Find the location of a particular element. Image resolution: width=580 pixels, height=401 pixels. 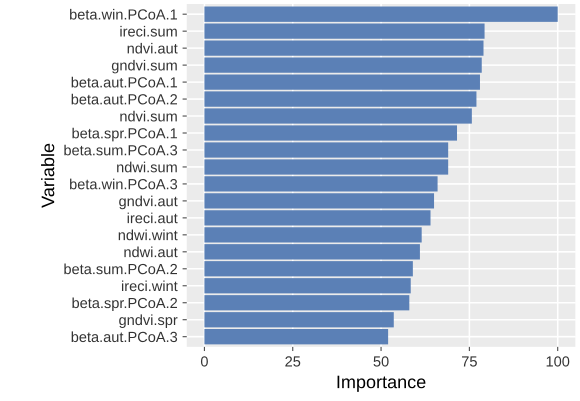

y-tick-label: beta.win.PCoA.3 is located at coordinates (124, 184).